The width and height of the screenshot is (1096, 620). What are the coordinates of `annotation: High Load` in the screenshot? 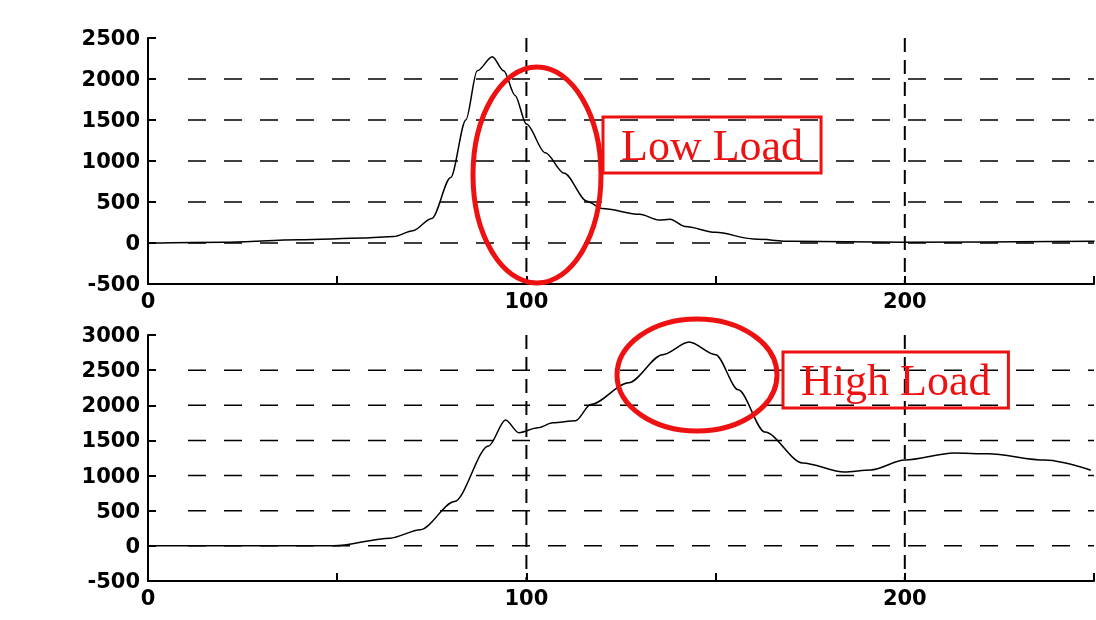 It's located at (896, 380).